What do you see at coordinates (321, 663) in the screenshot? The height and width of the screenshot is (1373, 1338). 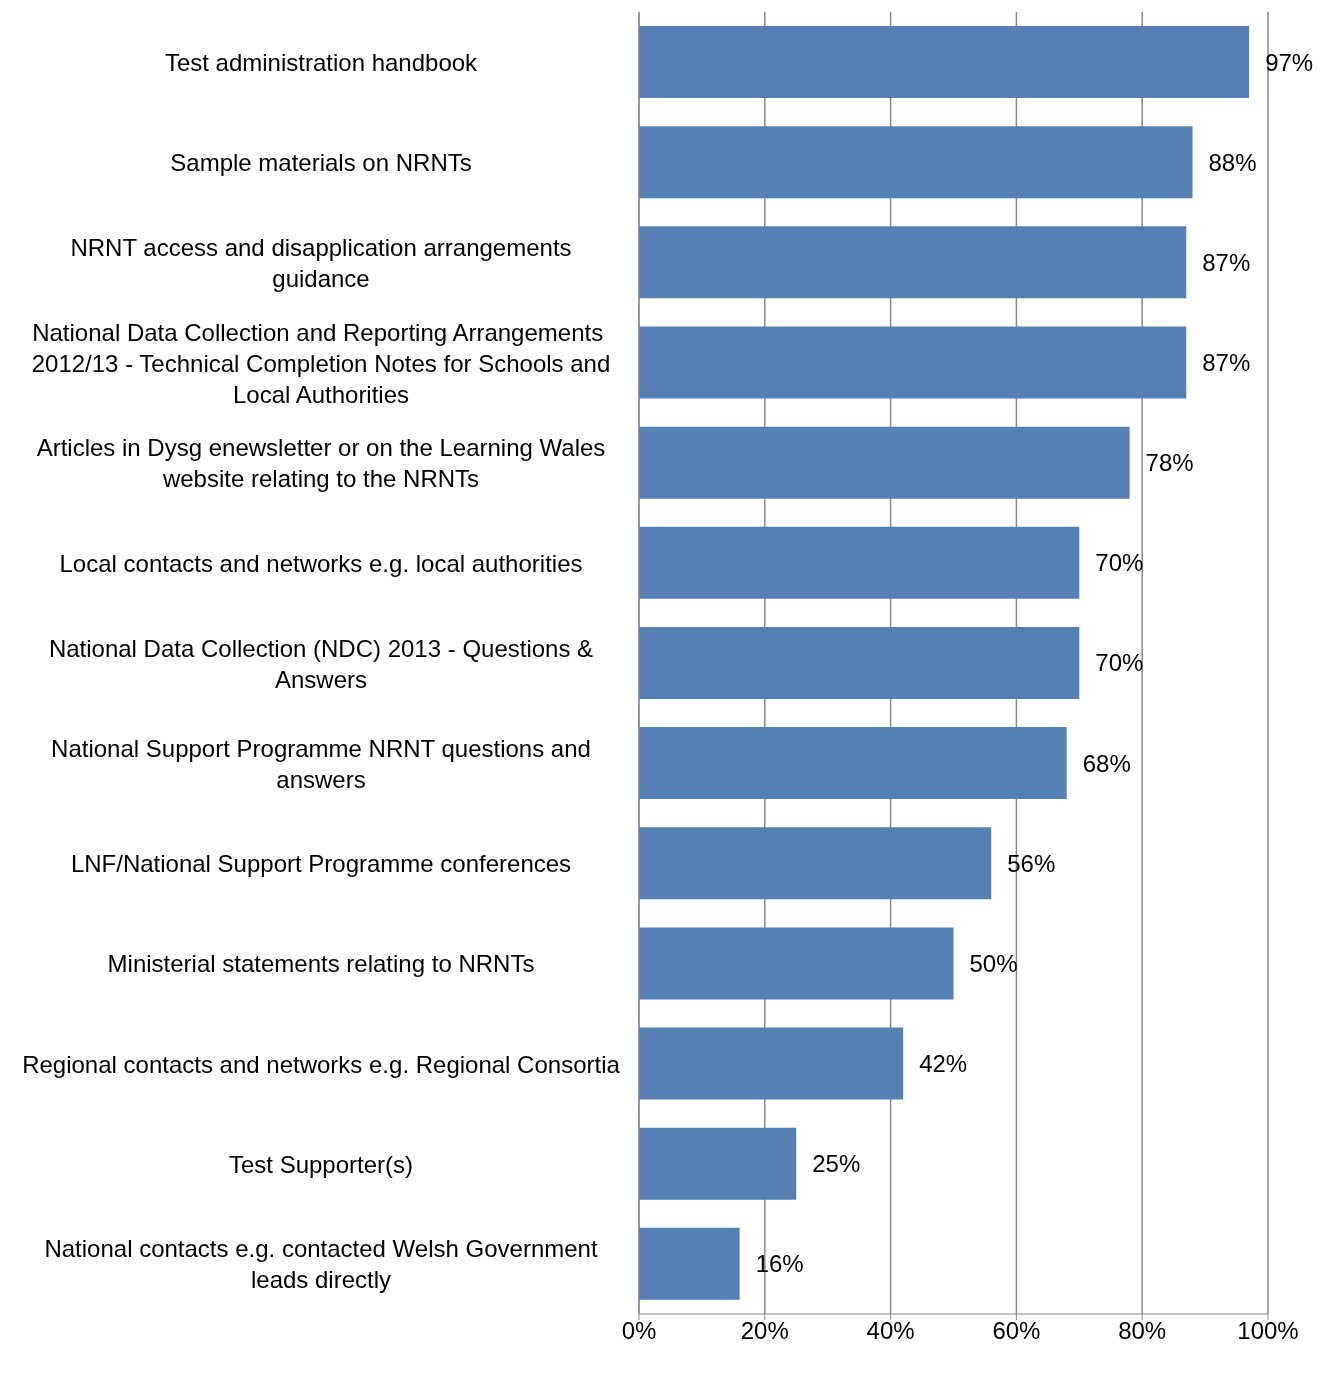 I see `y-tick-label: National Data Collection (NDC) 2013 - Questions & Answers` at bounding box center [321, 663].